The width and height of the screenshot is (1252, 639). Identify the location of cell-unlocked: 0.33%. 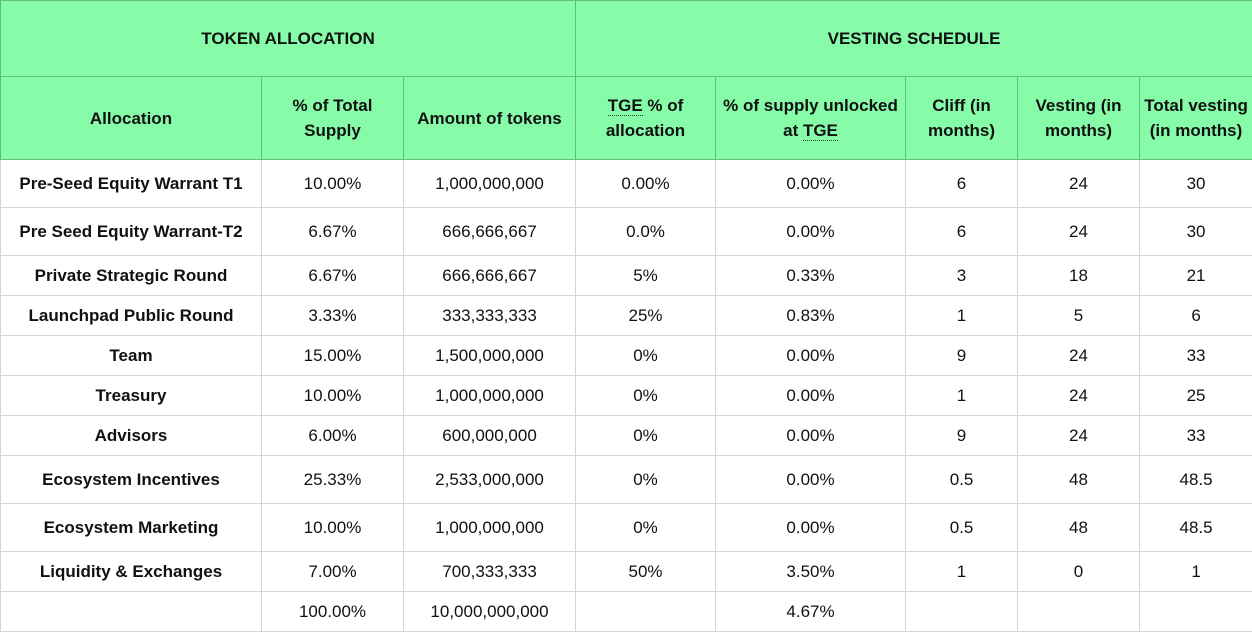
(811, 275).